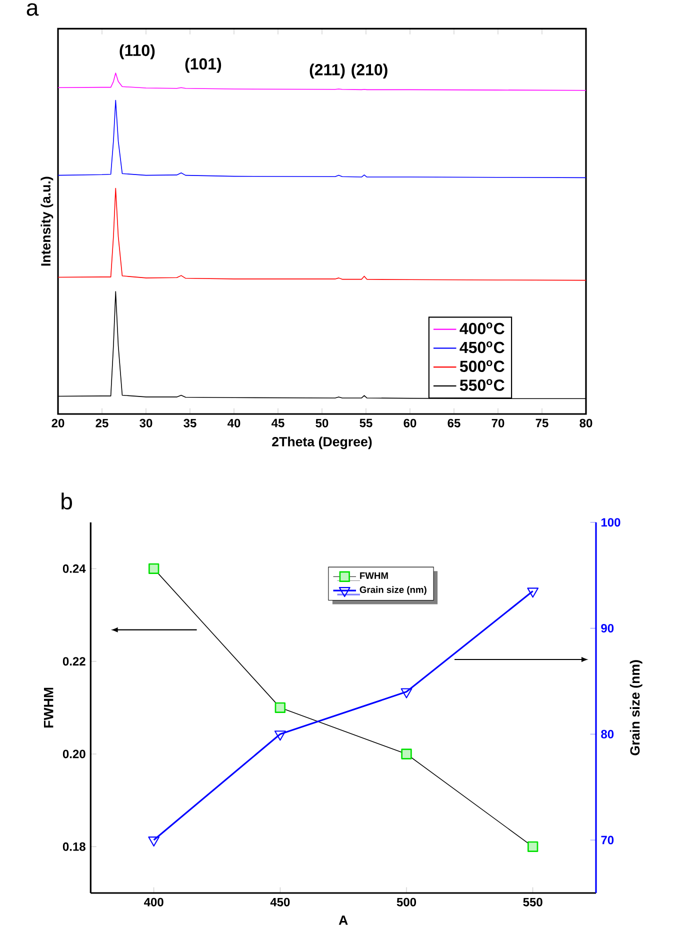  I want to click on chart-title: a, so click(33, 9).